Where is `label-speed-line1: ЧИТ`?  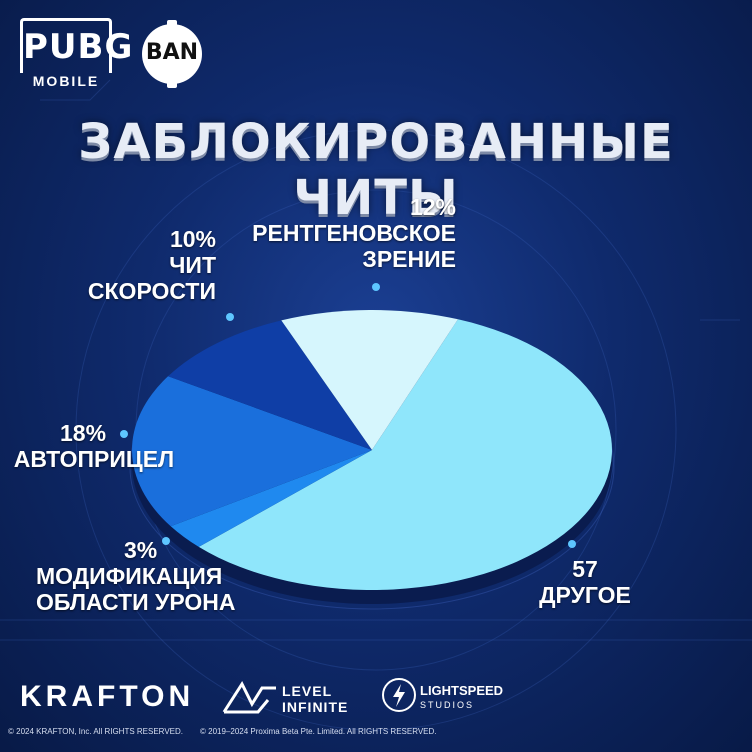 label-speed-line1: ЧИТ is located at coordinates (192, 265).